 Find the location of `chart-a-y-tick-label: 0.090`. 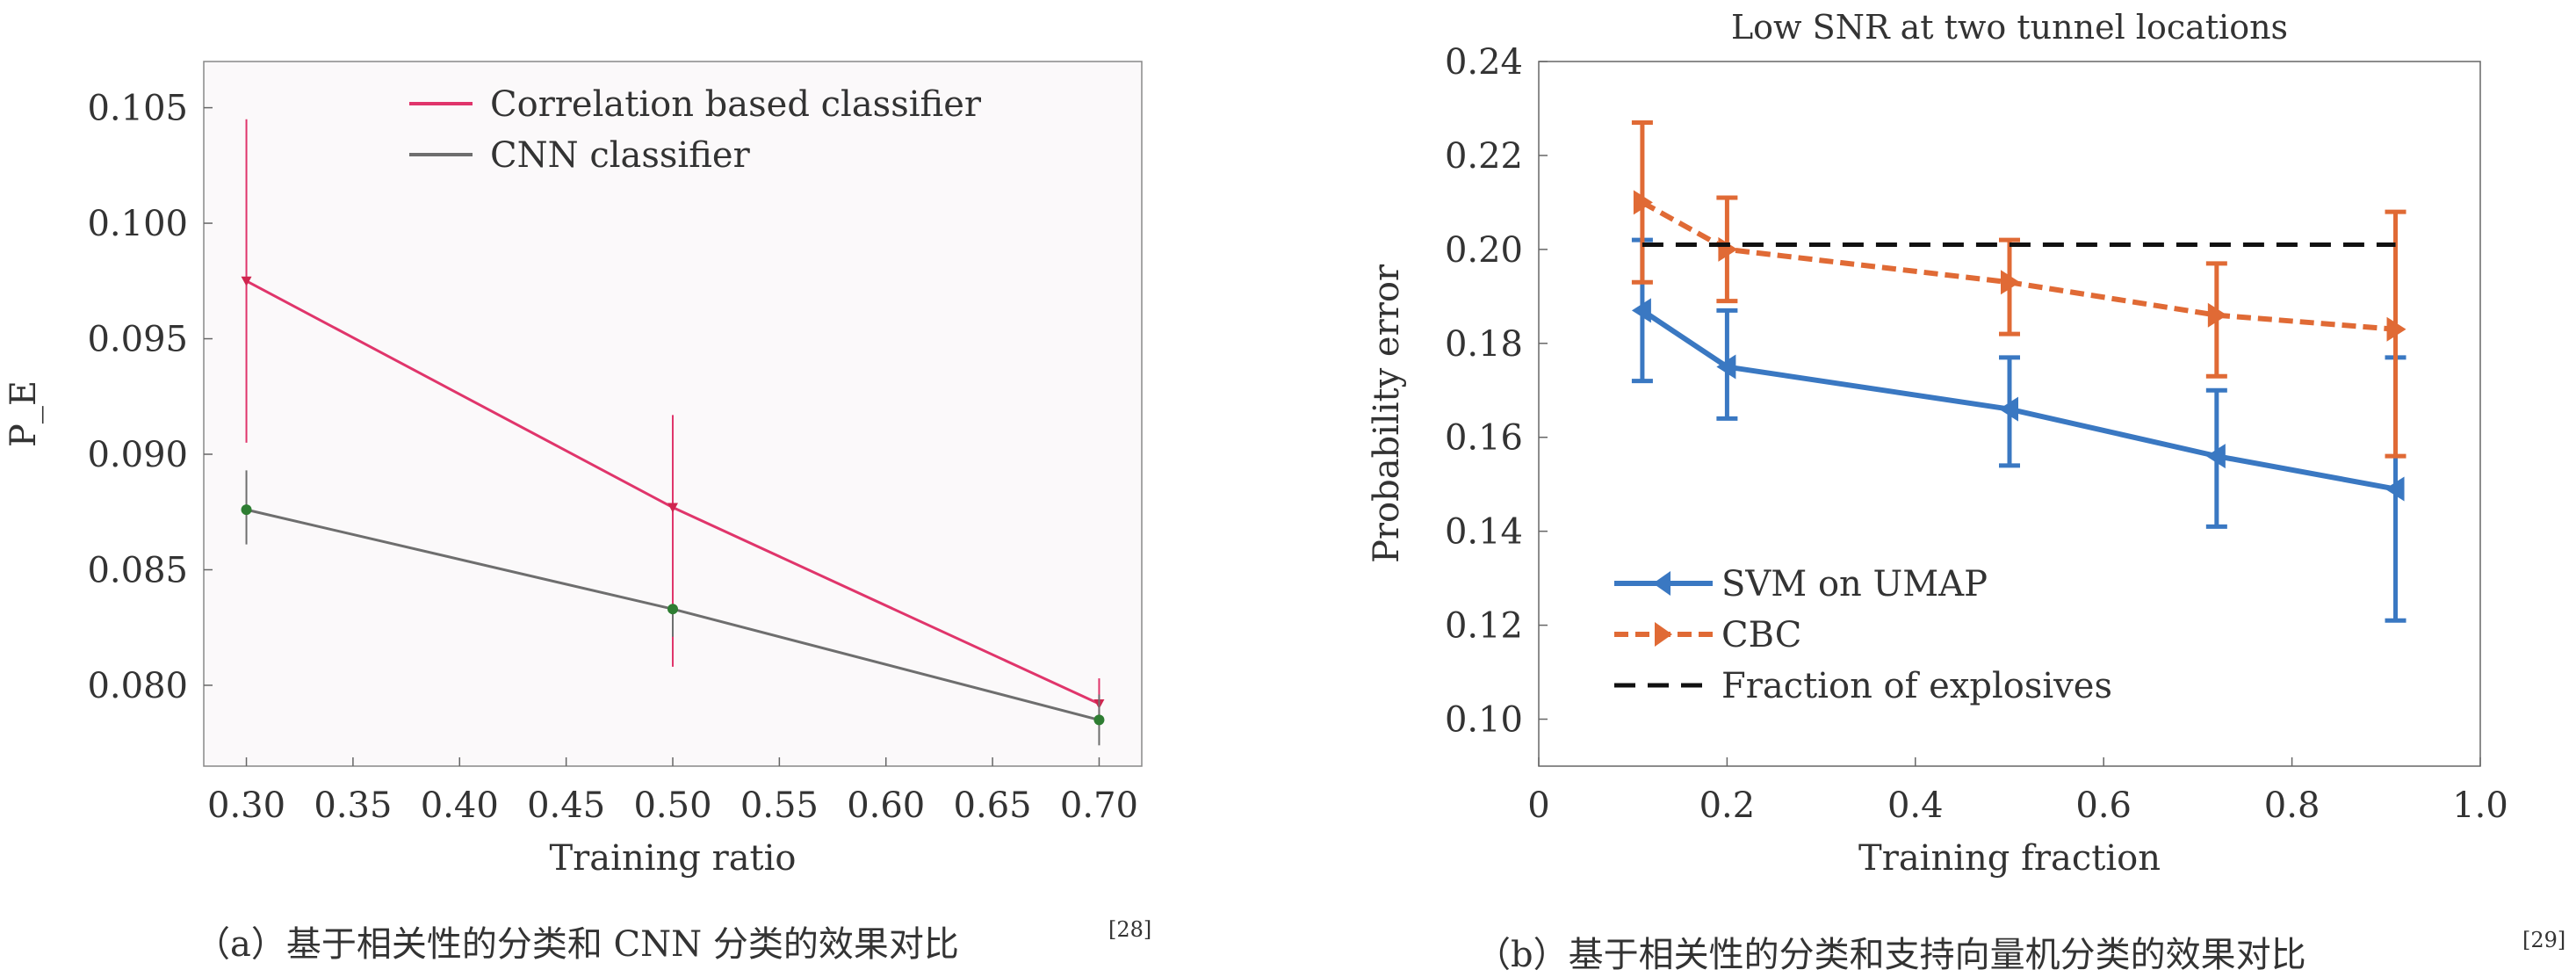

chart-a-y-tick-label: 0.090 is located at coordinates (137, 455).